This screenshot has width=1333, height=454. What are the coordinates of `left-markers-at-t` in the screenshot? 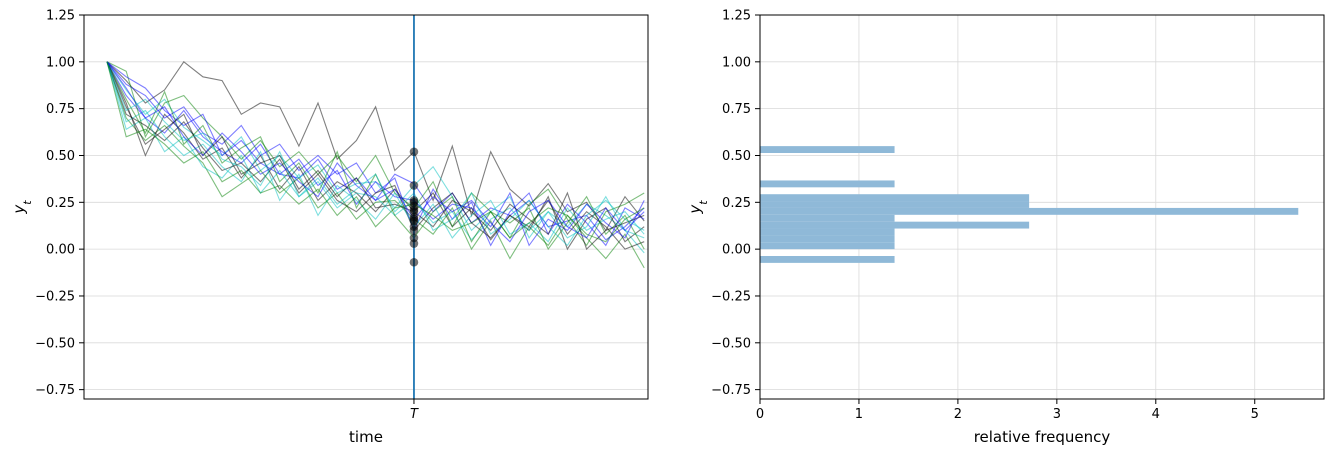 It's located at (414, 207).